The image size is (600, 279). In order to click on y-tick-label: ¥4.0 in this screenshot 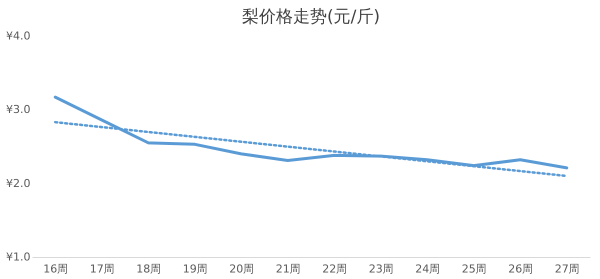, I will do `click(18, 36)`.